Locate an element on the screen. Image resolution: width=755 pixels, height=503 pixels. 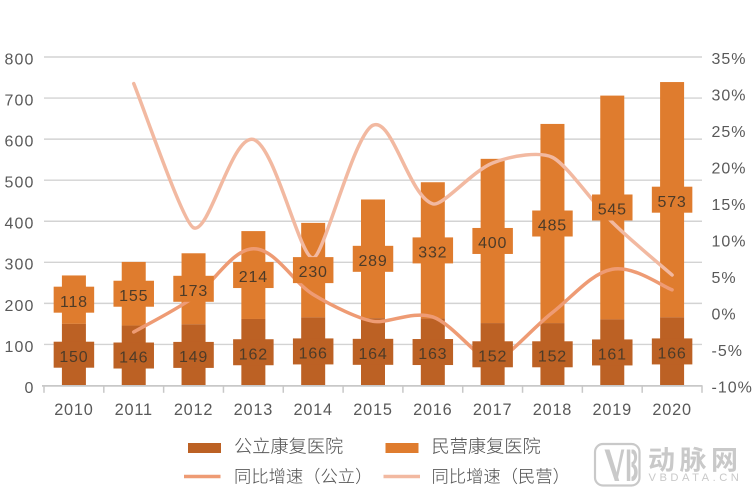
svg-text: 163 is located at coordinates (432, 354).